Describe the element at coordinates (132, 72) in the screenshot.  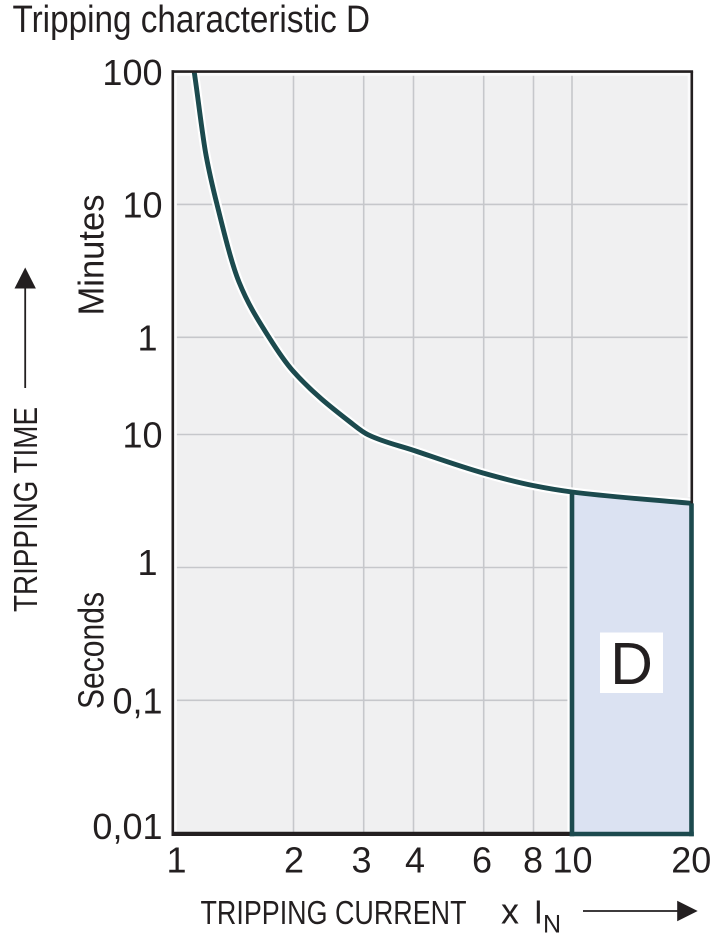
I see `svg-text: 100` at that location.